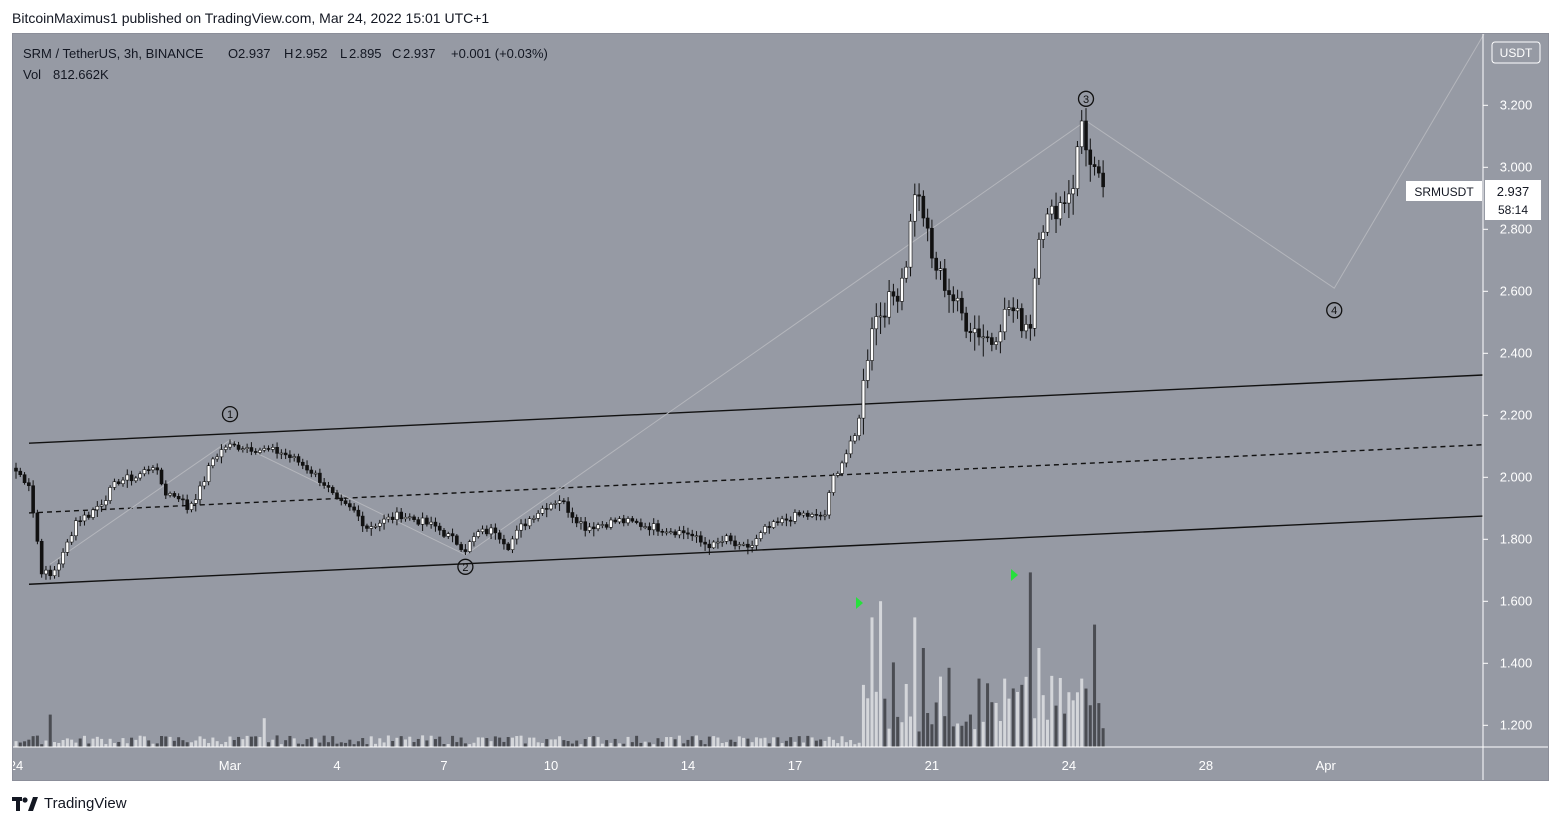 This screenshot has height=826, width=1562. Describe the element at coordinates (1516, 52) in the screenshot. I see `currency-badge: USDT` at that location.